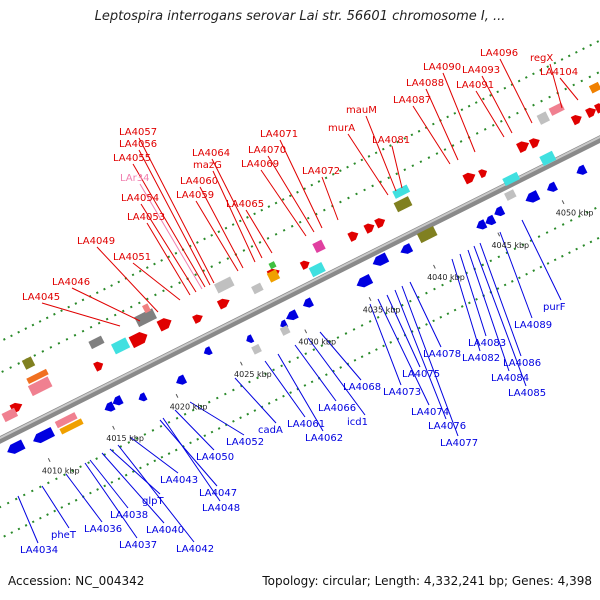 The image size is (600, 600). I want to click on gene-label: LA4073, so click(402, 392).